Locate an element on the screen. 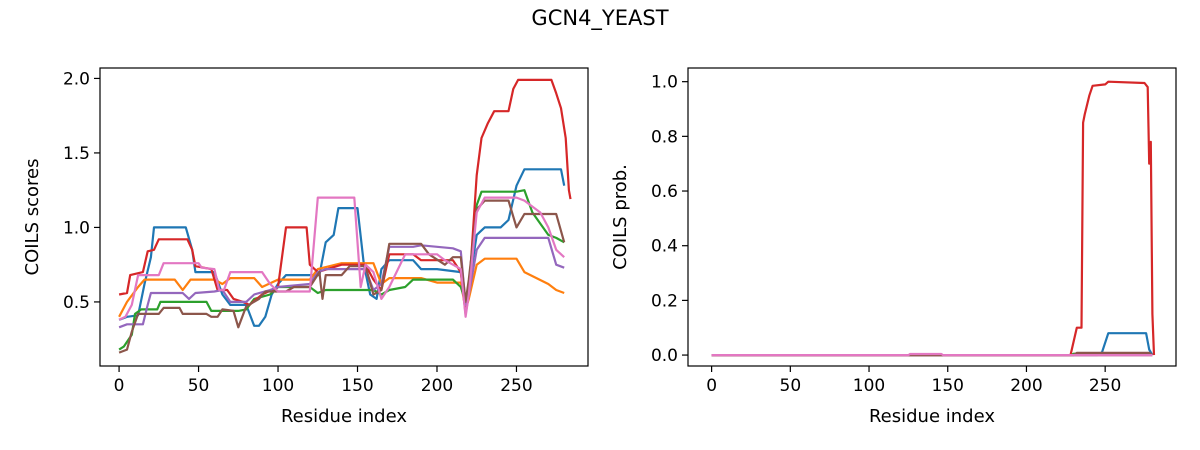  y-tick-label: 0.2 is located at coordinates (664, 301).